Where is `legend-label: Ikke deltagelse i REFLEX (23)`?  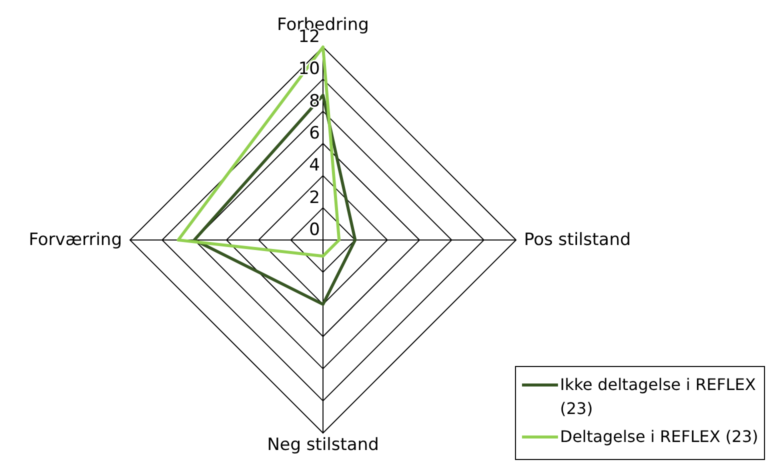
legend-label: Ikke deltagelse i REFLEX (23) is located at coordinates (658, 397).